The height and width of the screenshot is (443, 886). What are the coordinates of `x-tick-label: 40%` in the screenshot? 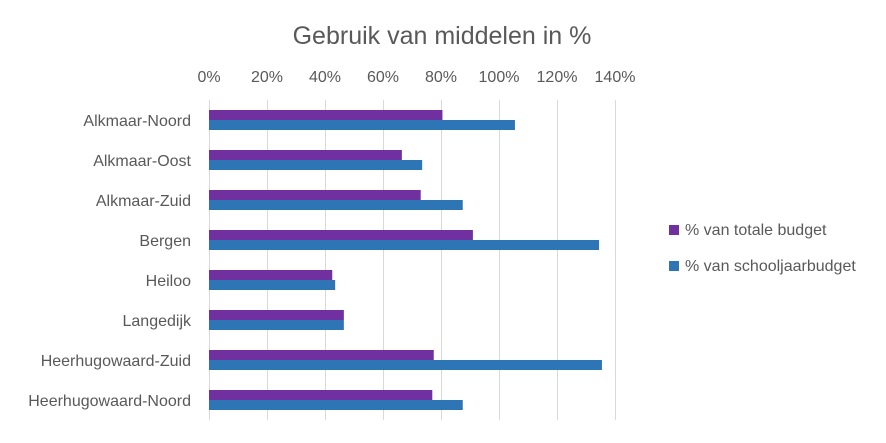 It's located at (325, 77).